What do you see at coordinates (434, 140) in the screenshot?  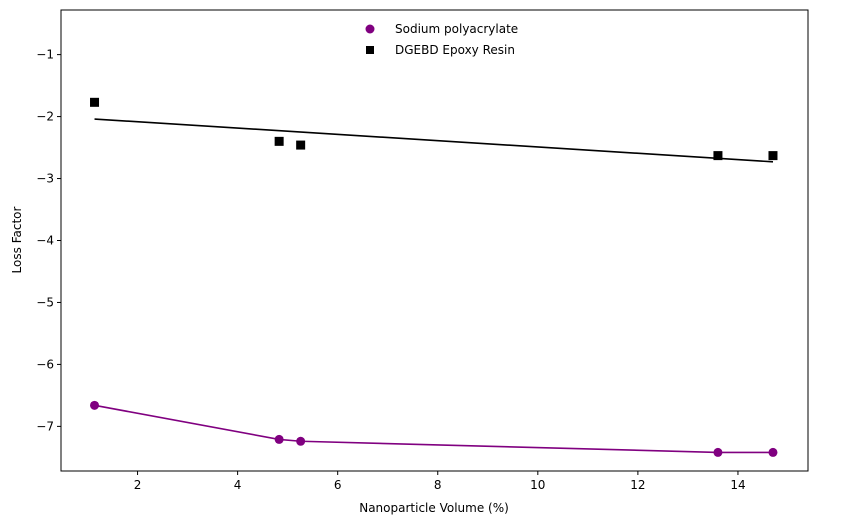 I see `series-line-dgebd-epoxy-resin` at bounding box center [434, 140].